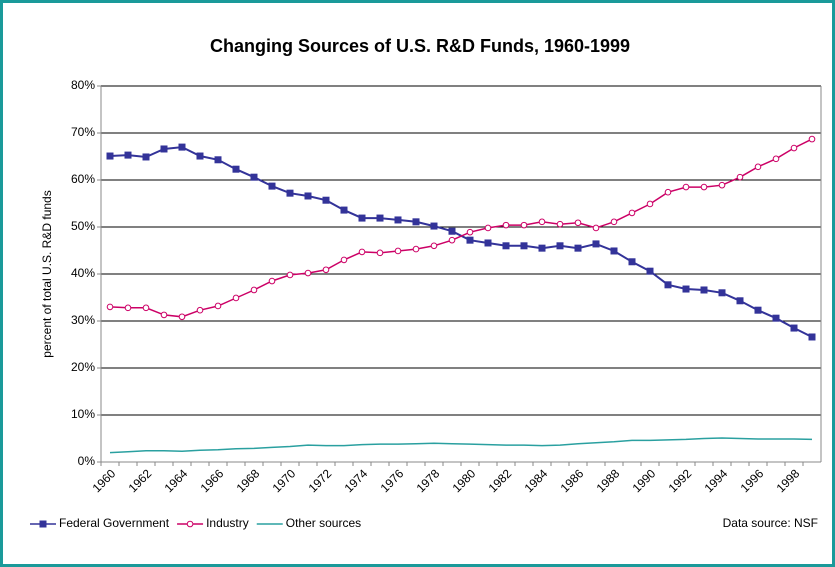 The width and height of the screenshot is (835, 567). What do you see at coordinates (83, 320) in the screenshot?
I see `y-tick-label: 30%` at bounding box center [83, 320].